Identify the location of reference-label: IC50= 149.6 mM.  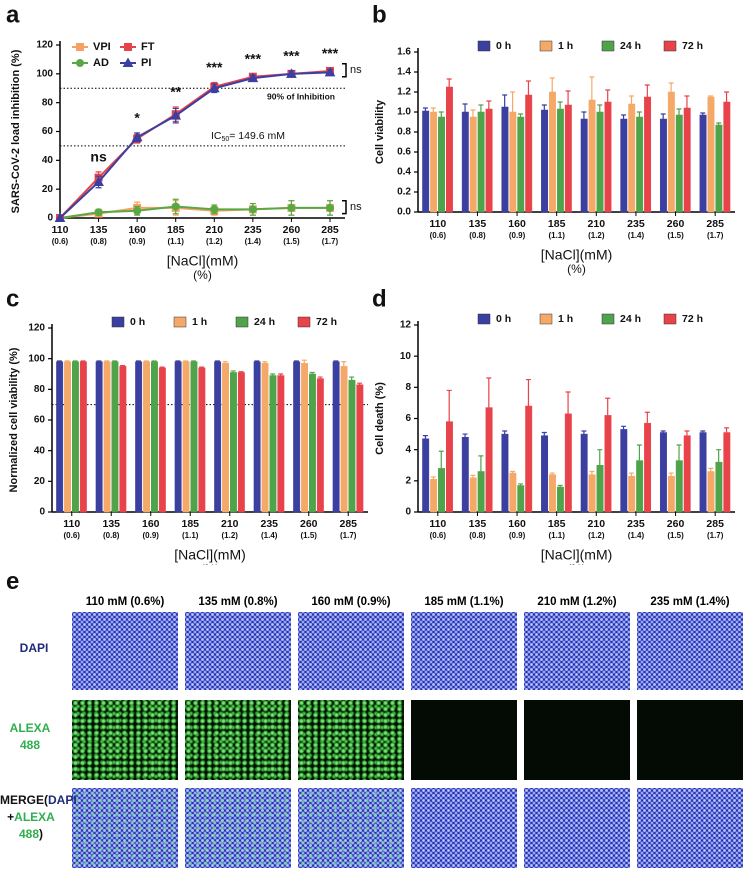
(248, 136).